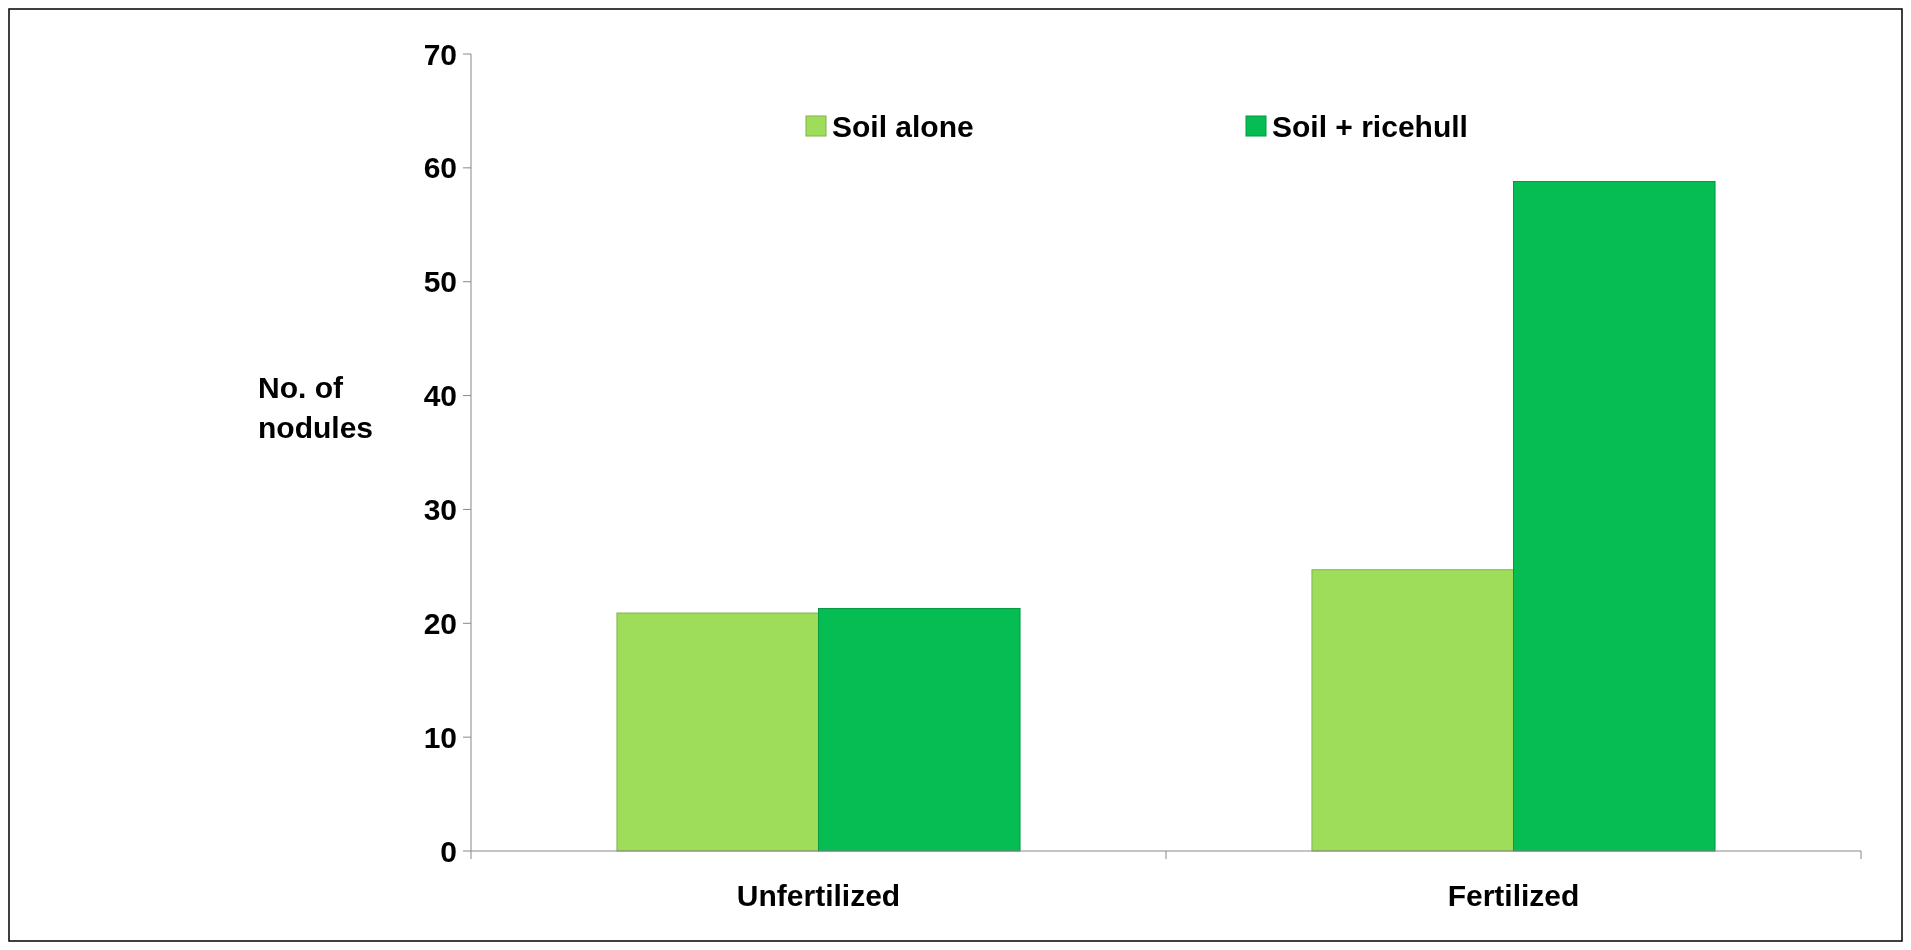 The image size is (1911, 950). What do you see at coordinates (1513, 895) in the screenshot?
I see `x-tick-label: Fertilized` at bounding box center [1513, 895].